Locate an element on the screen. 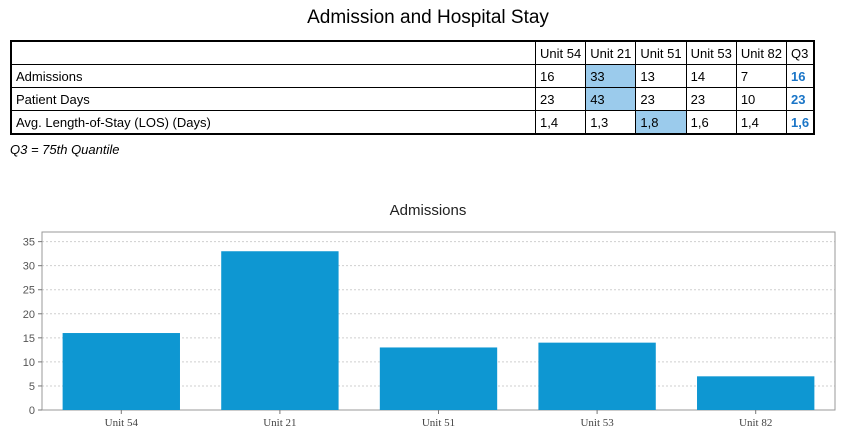  table-cell: 10 is located at coordinates (761, 99).